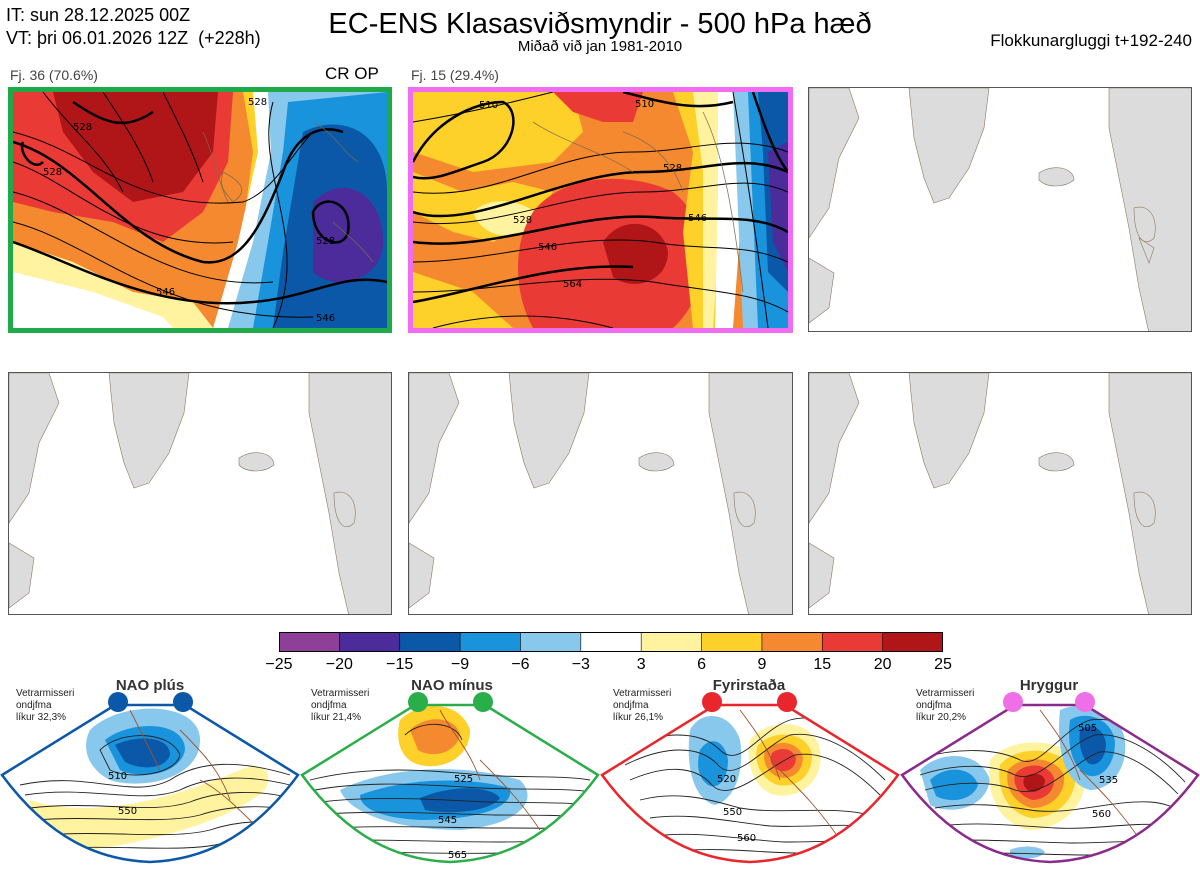 The width and height of the screenshot is (1200, 871). What do you see at coordinates (572, 284) in the screenshot?
I see `cluster2-contour-label: 564` at bounding box center [572, 284].